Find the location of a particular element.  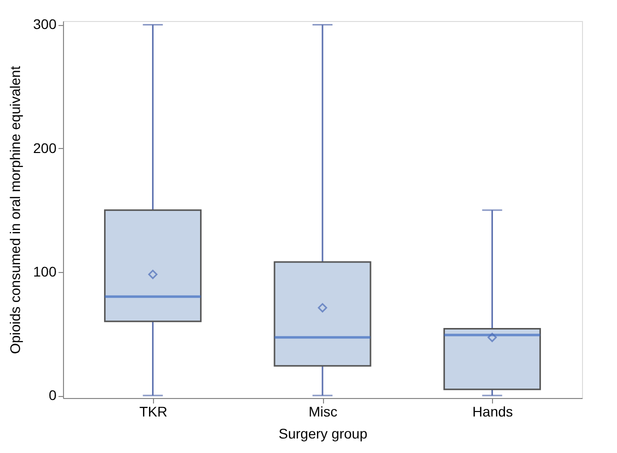

y-tick-label: 200 is located at coordinates (45, 148).